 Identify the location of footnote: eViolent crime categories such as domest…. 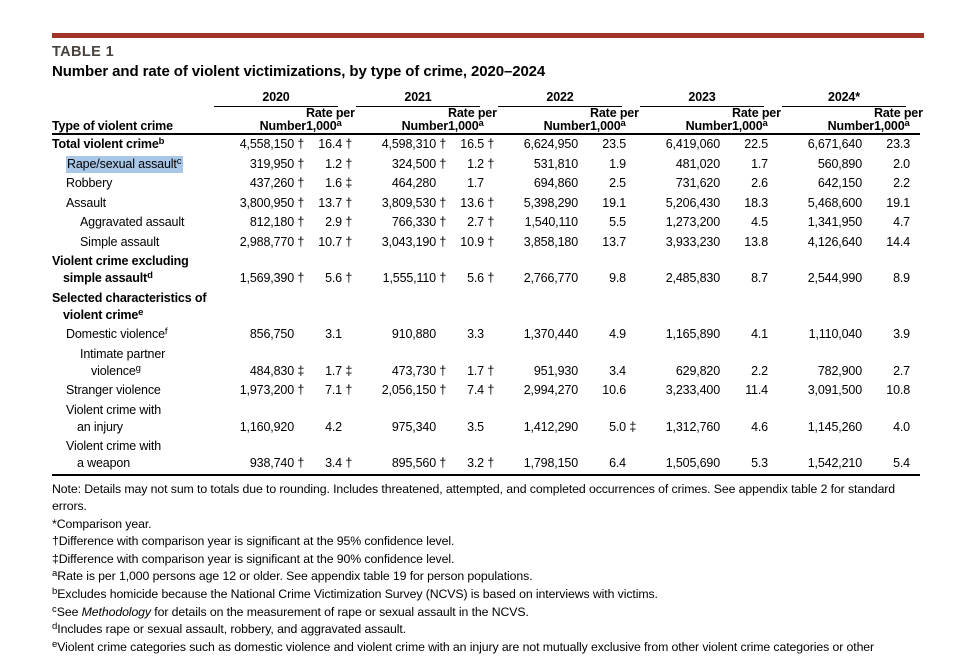
(463, 646).